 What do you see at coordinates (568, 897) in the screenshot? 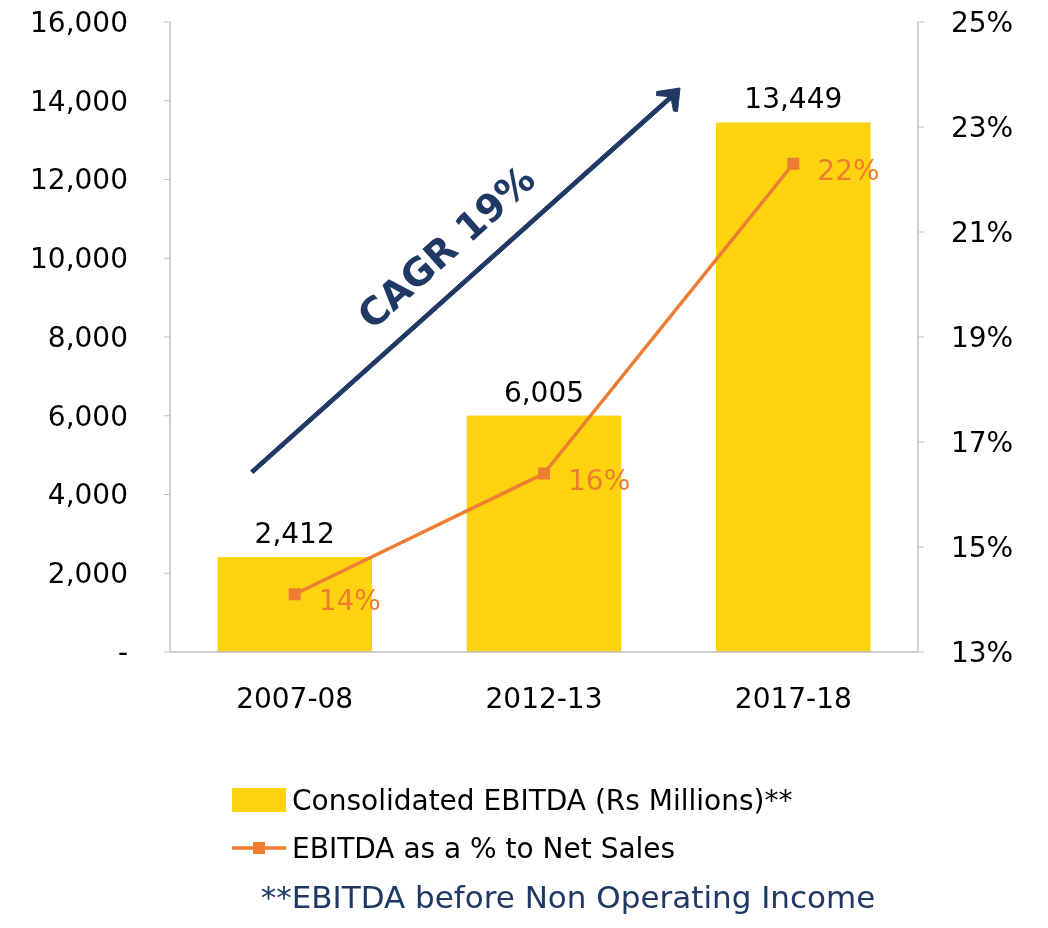
I see `text: **EBITDA before Non Operating Income` at bounding box center [568, 897].